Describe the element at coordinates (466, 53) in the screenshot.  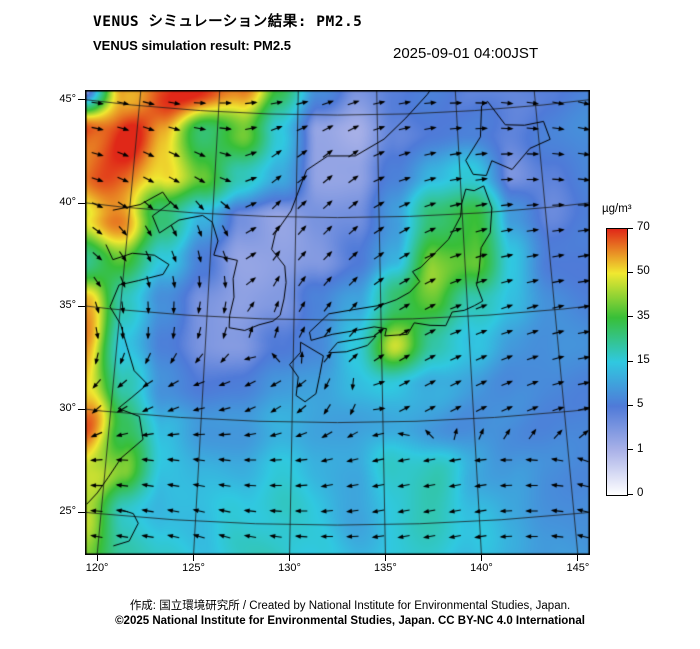
I see `timestamp: 2025-09-01 04:00JST` at that location.